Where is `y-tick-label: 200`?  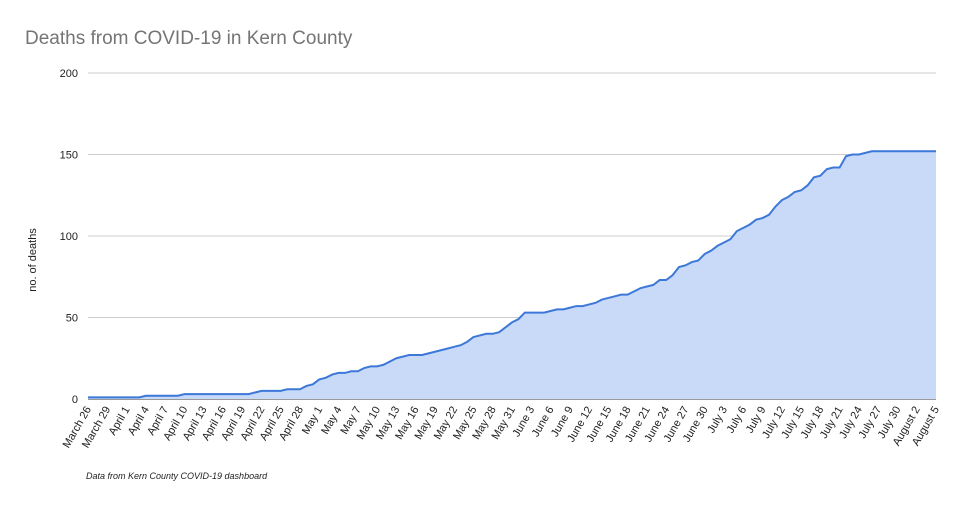
y-tick-label: 200 is located at coordinates (69, 74).